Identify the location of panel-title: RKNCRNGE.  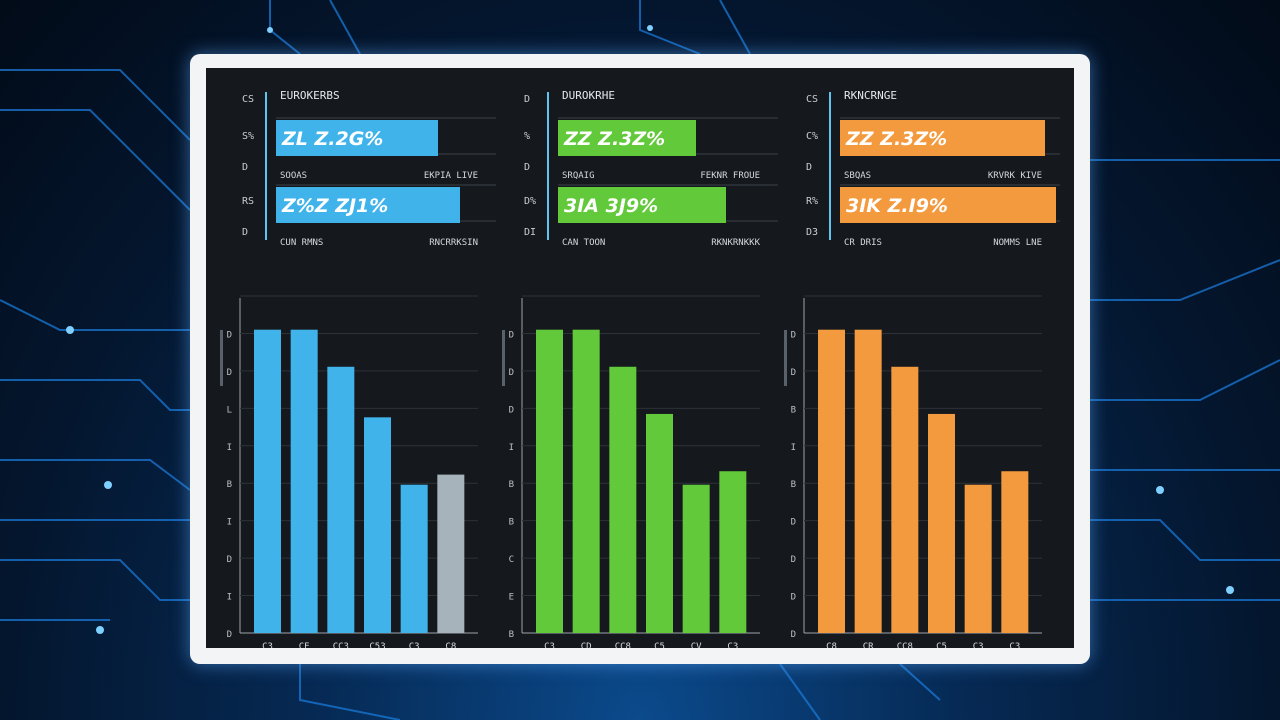
(870, 95).